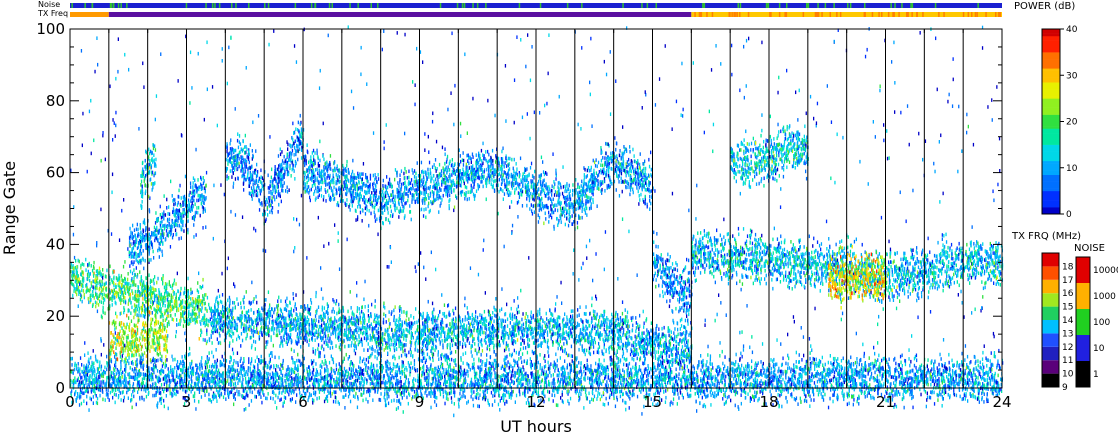 The image size is (1118, 435). Describe the element at coordinates (923, 14) in the screenshot. I see `txfreq-fleck` at that location.